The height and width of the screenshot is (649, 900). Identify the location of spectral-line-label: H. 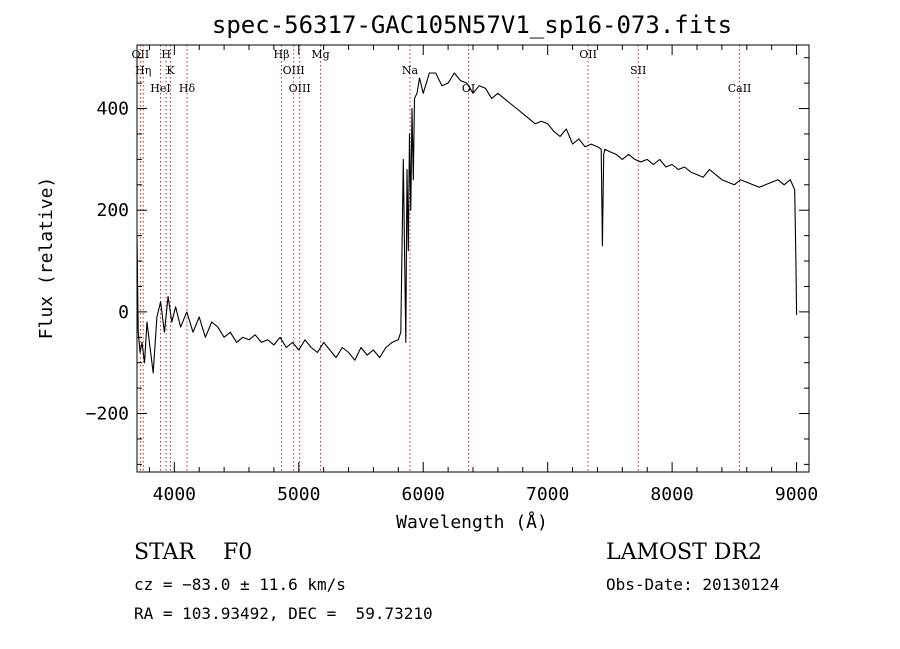
(166, 54).